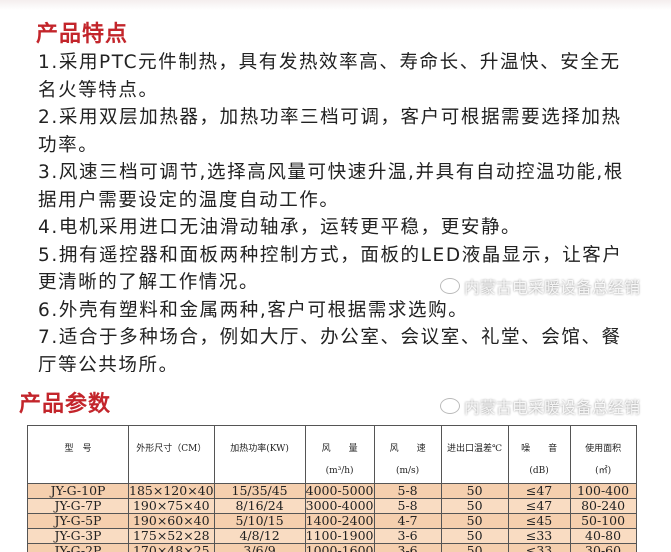  What do you see at coordinates (171, 449) in the screenshot?
I see `column-header-line: 外形尺寸（CM）` at bounding box center [171, 449].